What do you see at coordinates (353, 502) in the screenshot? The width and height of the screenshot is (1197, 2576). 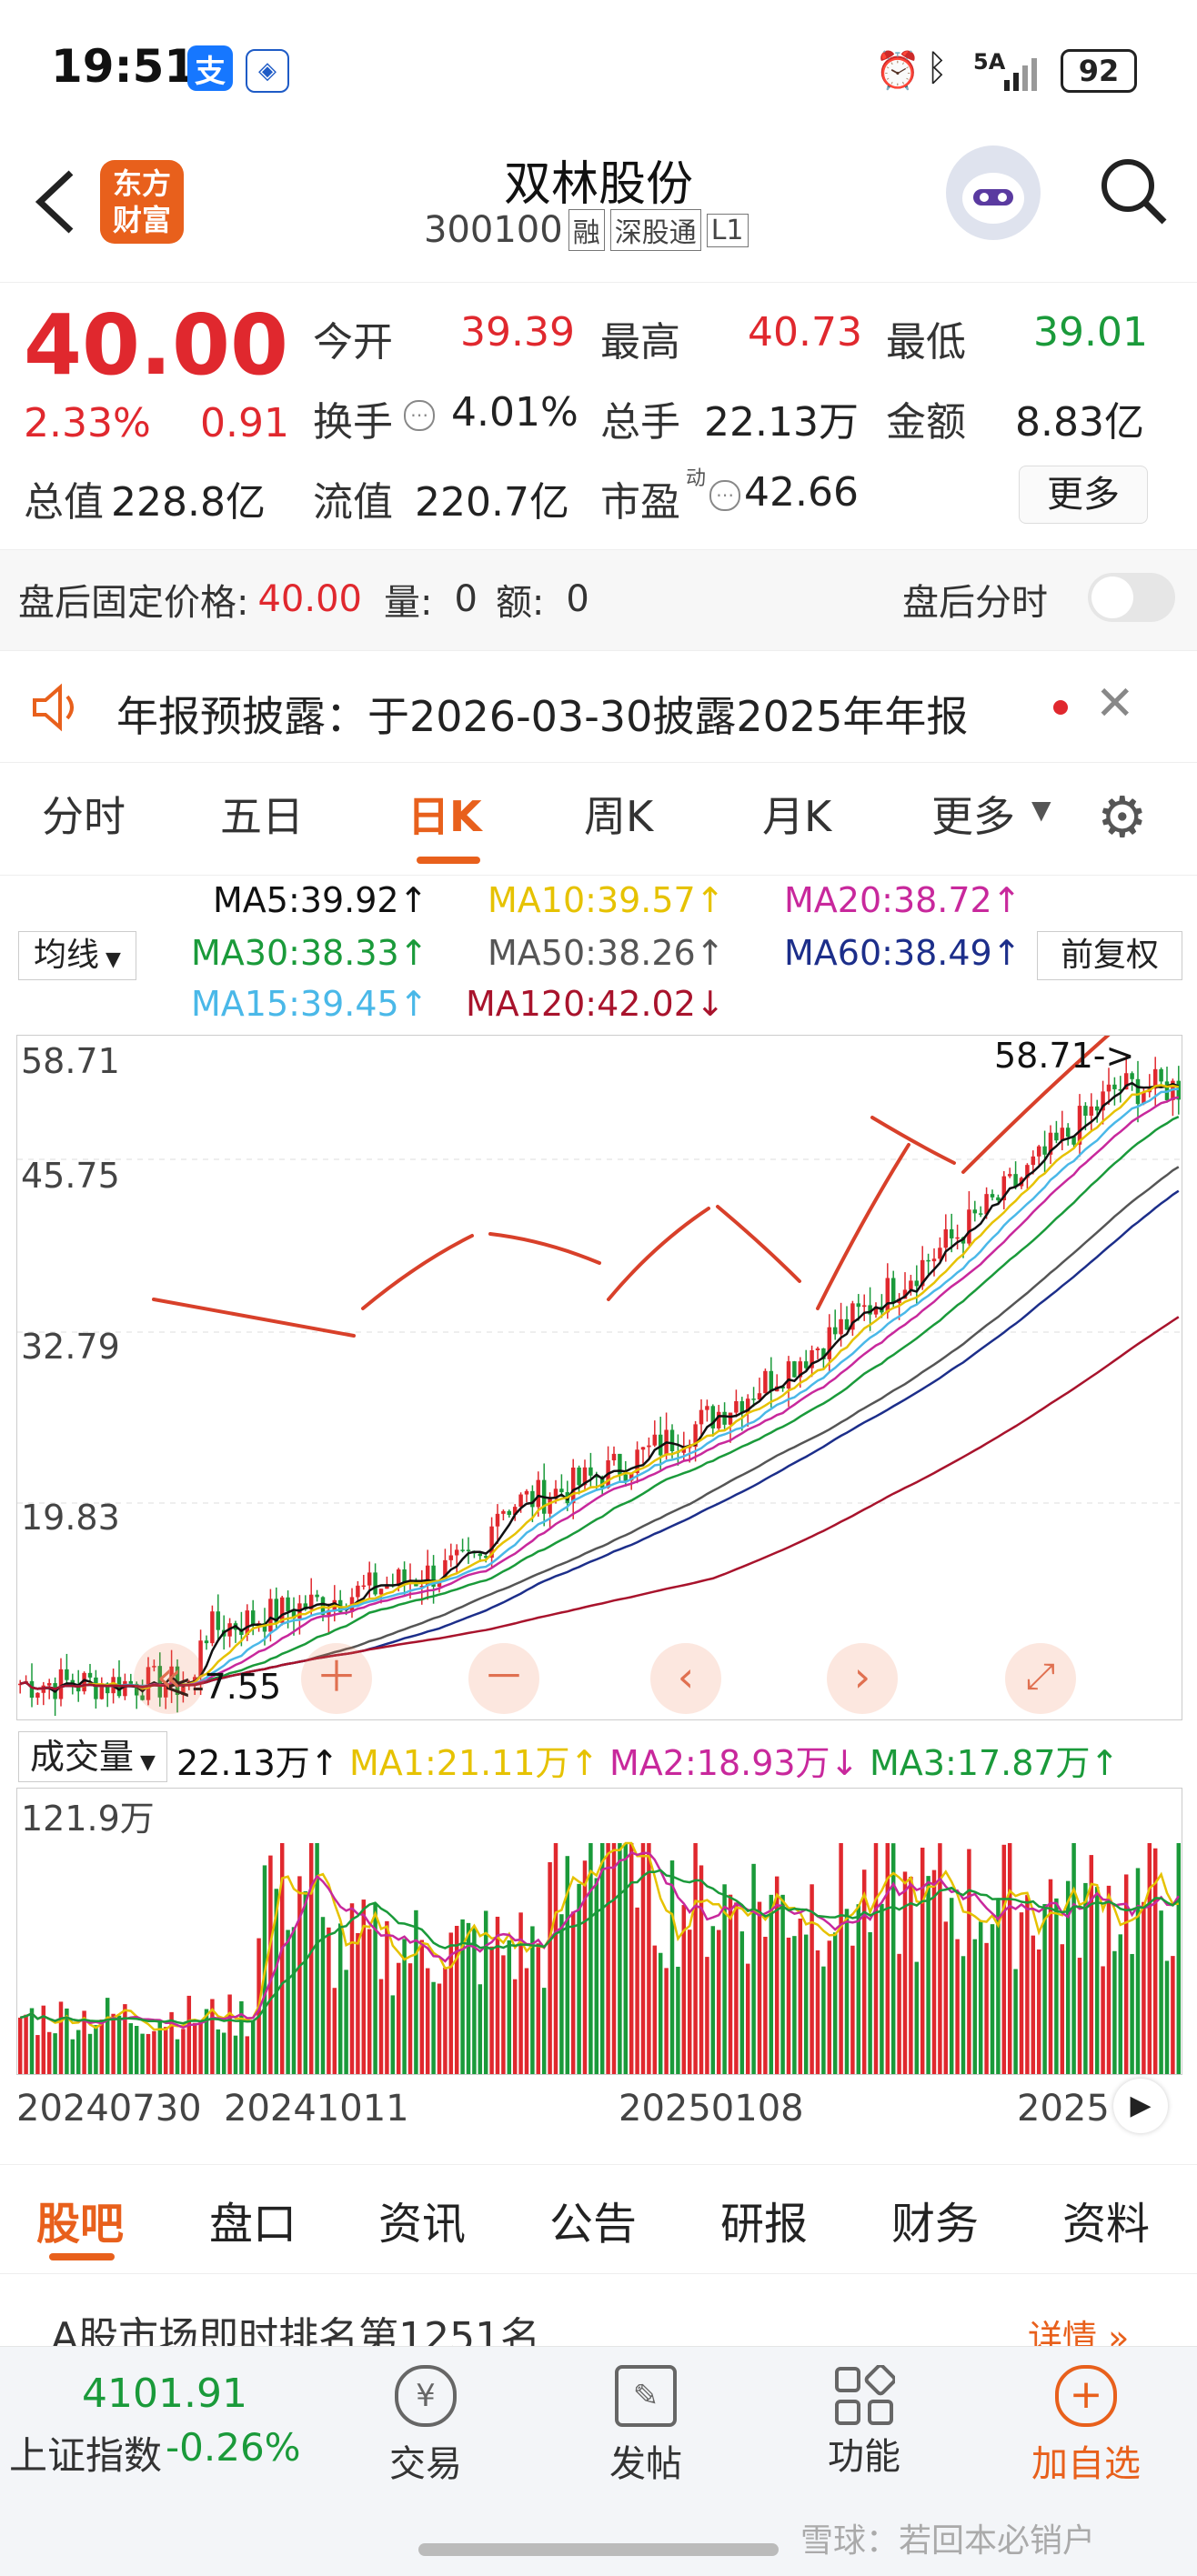 I see `float-label: 流值` at bounding box center [353, 502].